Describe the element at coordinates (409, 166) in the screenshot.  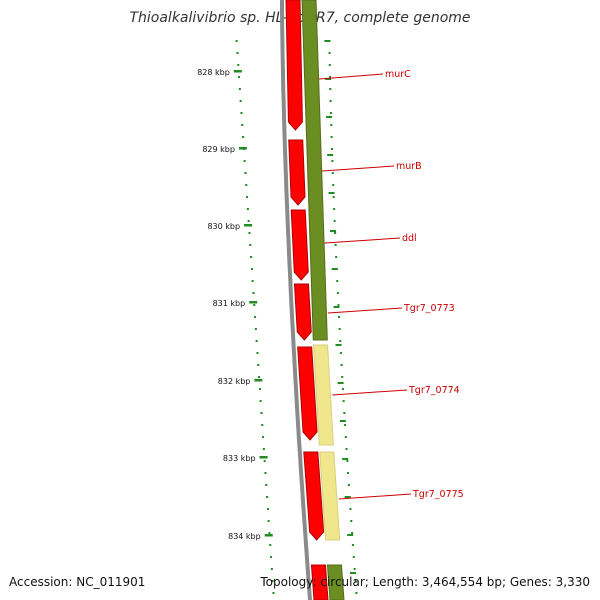
I see `gene-label: murB` at that location.